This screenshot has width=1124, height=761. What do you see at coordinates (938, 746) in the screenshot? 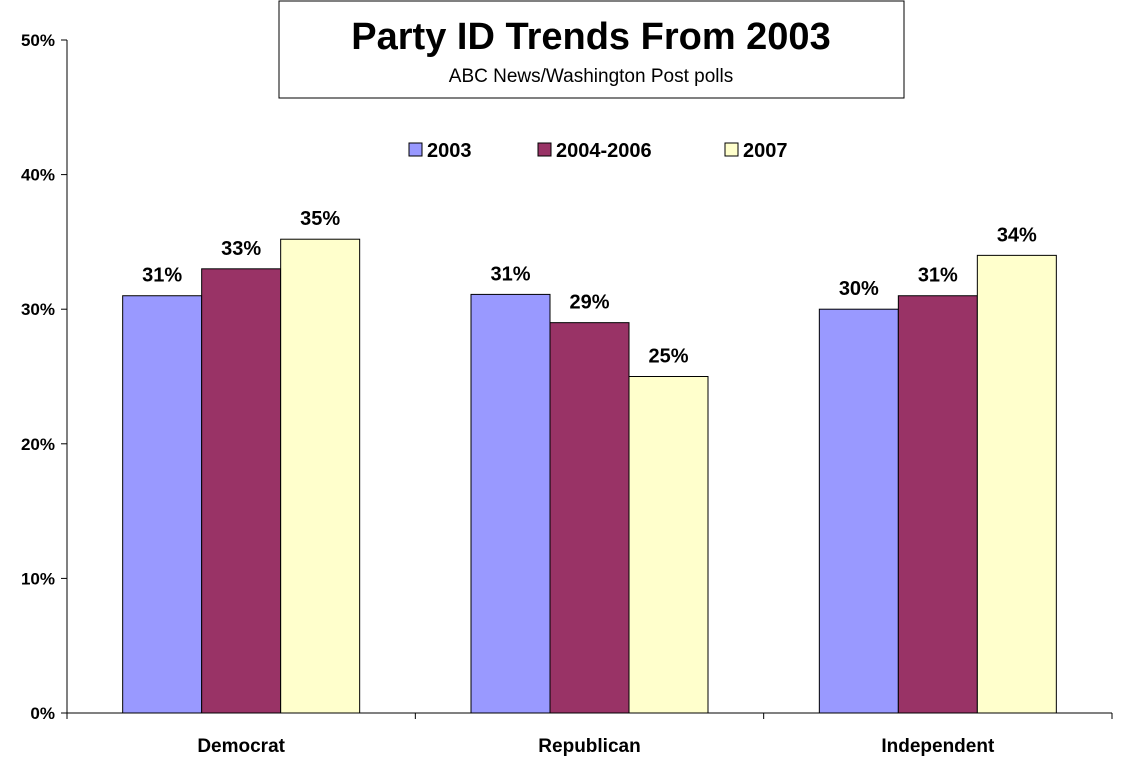
I see `category-label: Independent` at bounding box center [938, 746].